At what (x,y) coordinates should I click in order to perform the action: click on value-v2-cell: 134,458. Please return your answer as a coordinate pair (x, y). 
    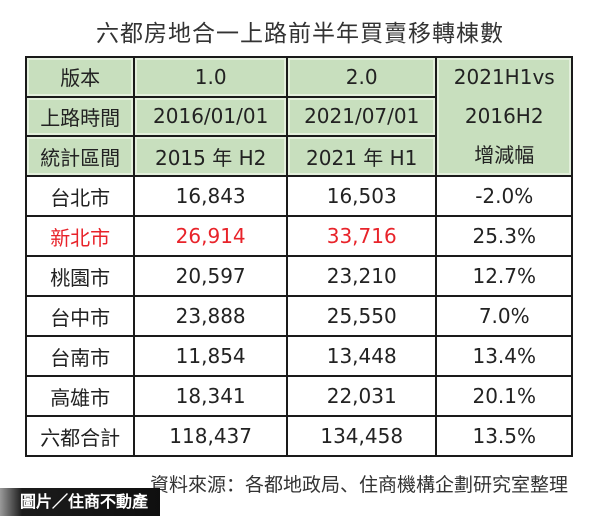
    Looking at the image, I should click on (361, 436).